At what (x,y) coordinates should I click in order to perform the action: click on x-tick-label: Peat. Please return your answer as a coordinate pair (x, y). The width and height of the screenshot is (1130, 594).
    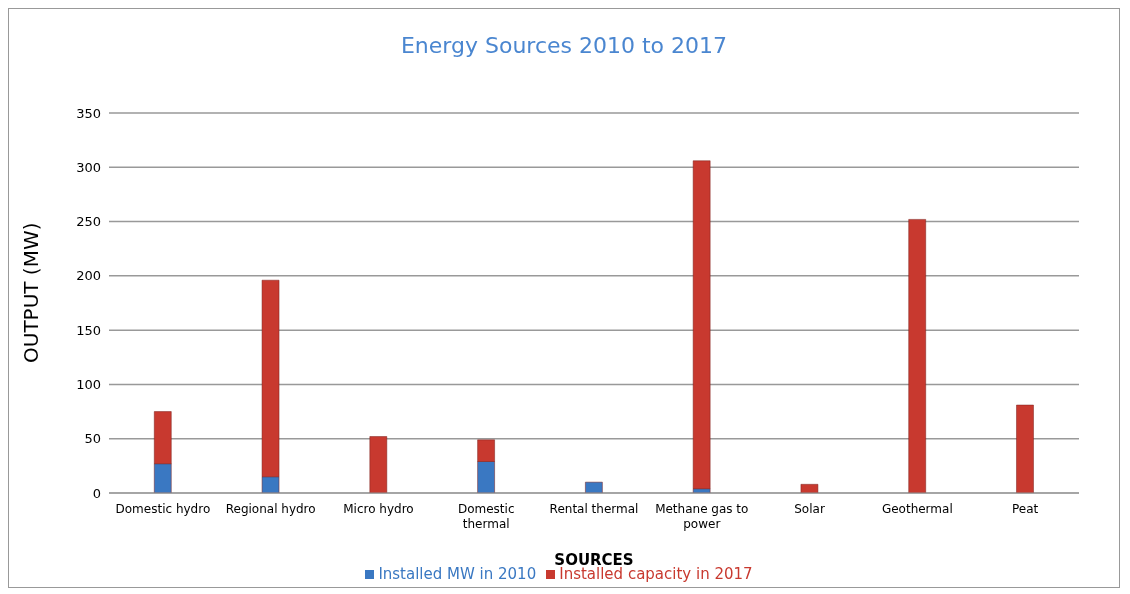
    Looking at the image, I should click on (1025, 509).